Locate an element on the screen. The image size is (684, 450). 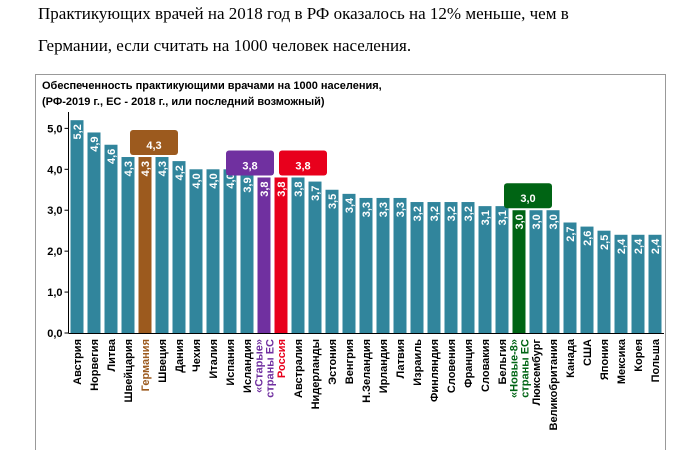
x-tick-label-line: Нидерланды is located at coordinates (316, 374).